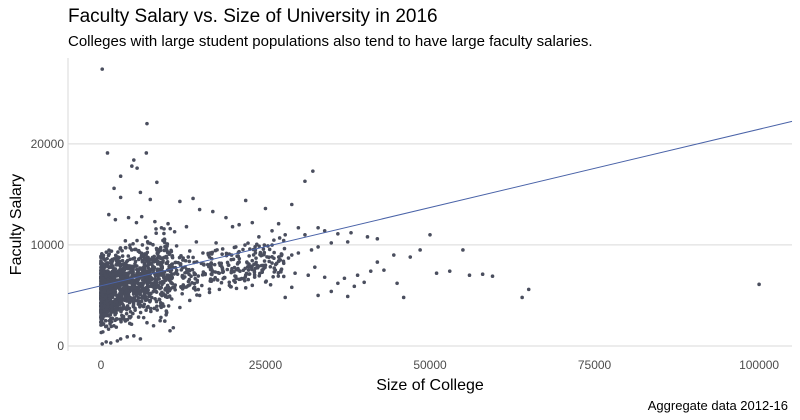 Image resolution: width=800 pixels, height=420 pixels. I want to click on y-axis-ticks: 0 10000 20000, so click(48, 245).